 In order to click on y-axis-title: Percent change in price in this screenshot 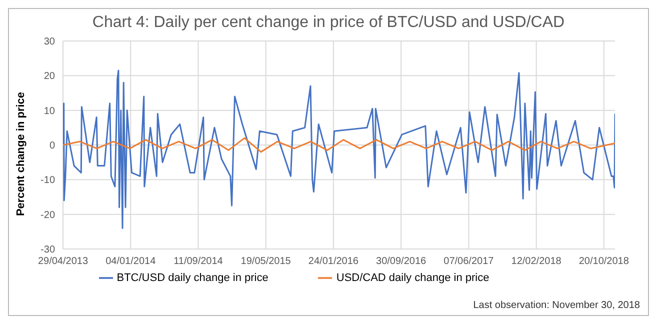, I will do `click(21, 154)`.